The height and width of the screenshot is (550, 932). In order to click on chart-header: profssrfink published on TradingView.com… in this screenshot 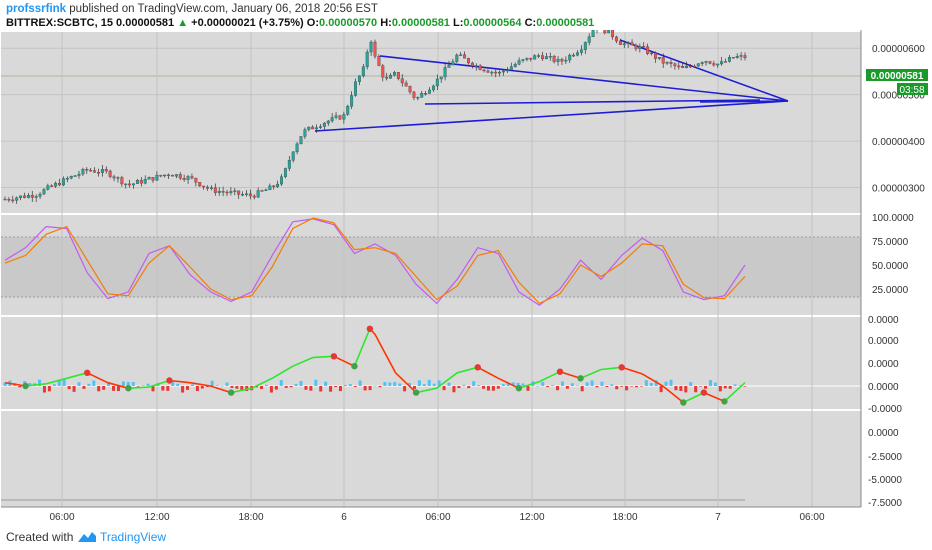, I will do `click(466, 17)`.